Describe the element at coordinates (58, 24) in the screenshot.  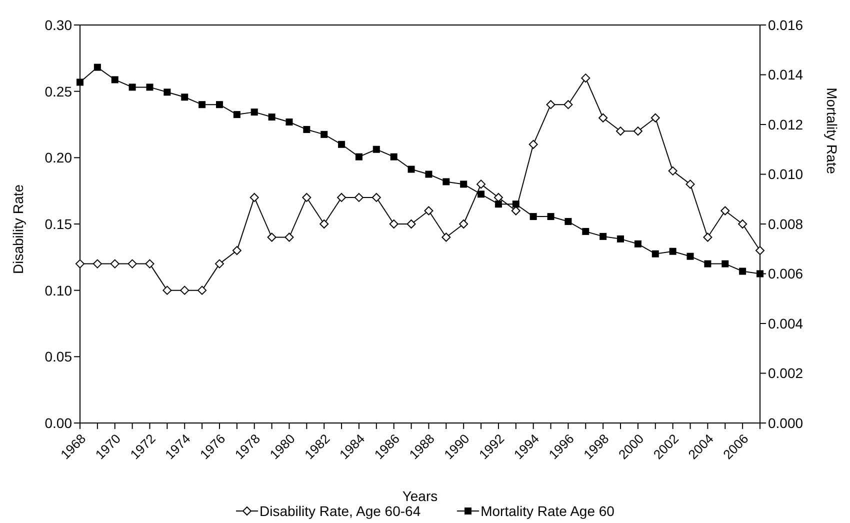
I see `y-tick-label: 0.30` at that location.